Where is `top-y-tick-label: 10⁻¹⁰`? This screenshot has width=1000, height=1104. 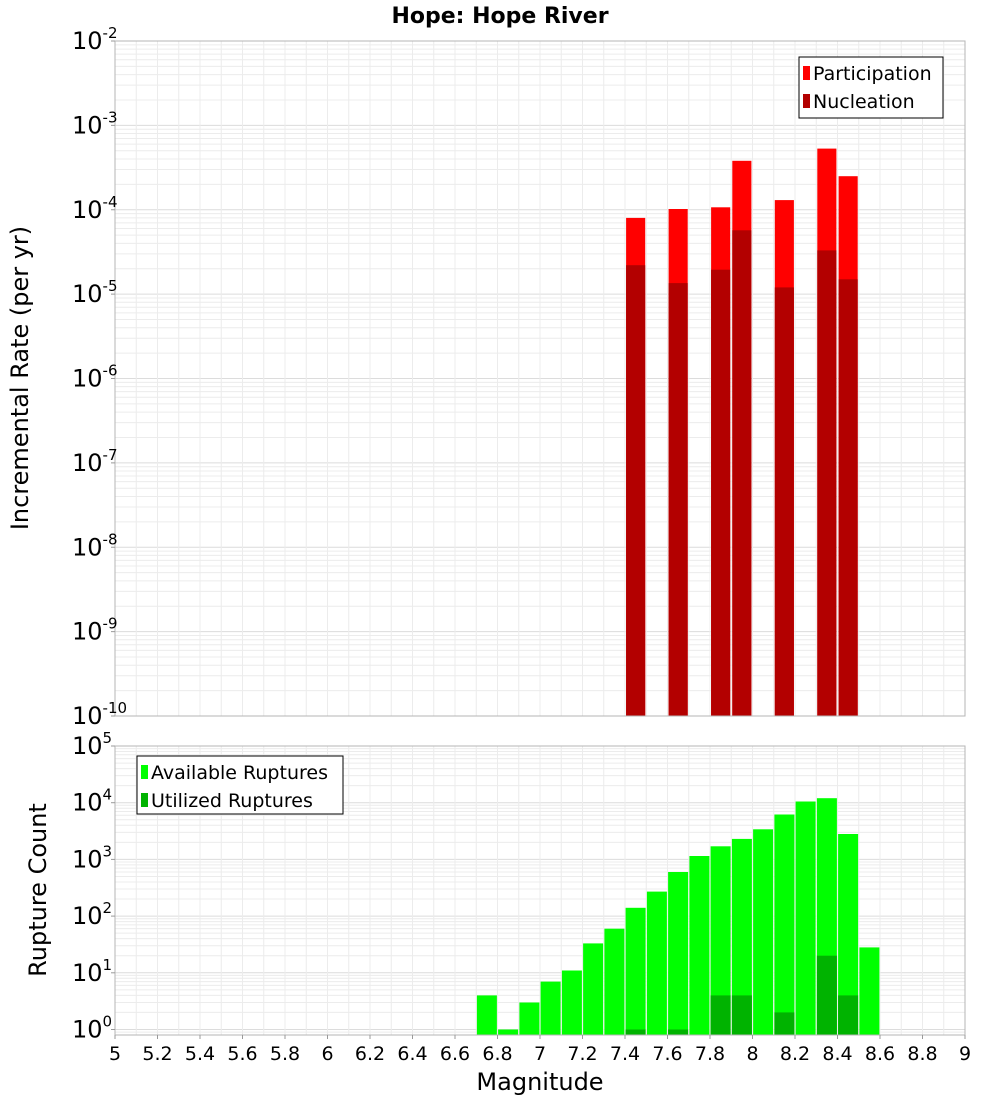
top-y-tick-label: 10⁻¹⁰ is located at coordinates (99, 714).